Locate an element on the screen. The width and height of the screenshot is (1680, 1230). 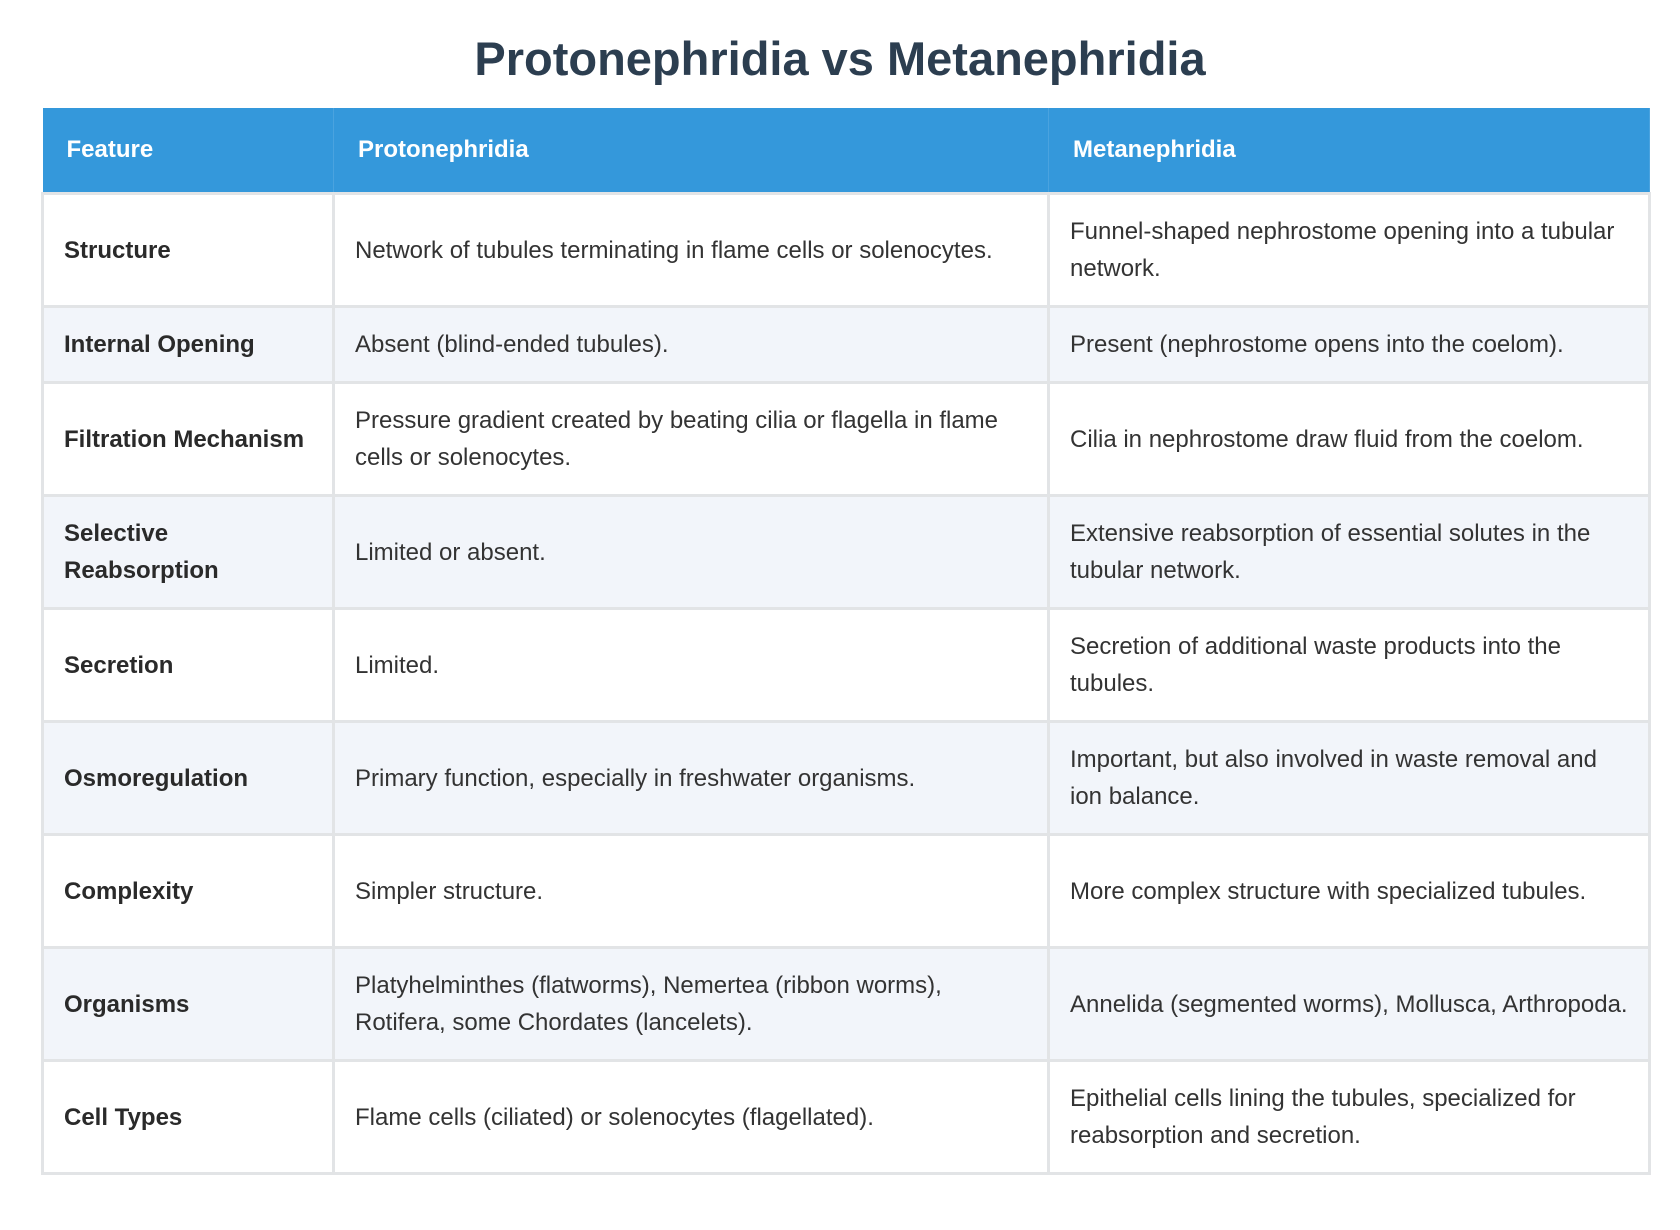
cell-protonephridia: Simpler structure. is located at coordinates (691, 891).